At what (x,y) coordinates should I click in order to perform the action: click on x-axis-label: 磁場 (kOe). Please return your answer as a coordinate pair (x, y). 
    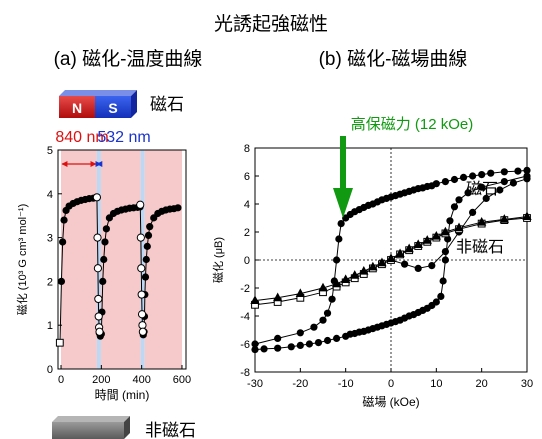
    Looking at the image, I should click on (390, 401).